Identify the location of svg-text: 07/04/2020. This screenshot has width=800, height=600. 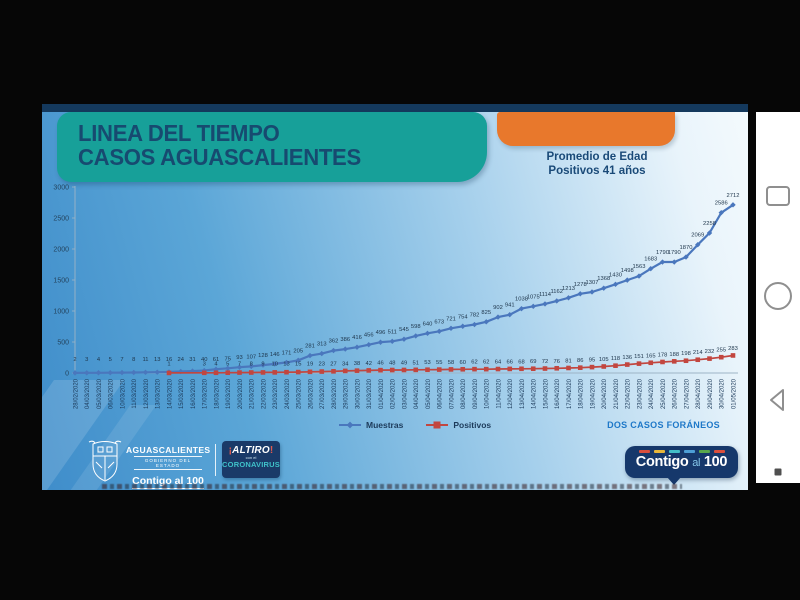
(452, 393).